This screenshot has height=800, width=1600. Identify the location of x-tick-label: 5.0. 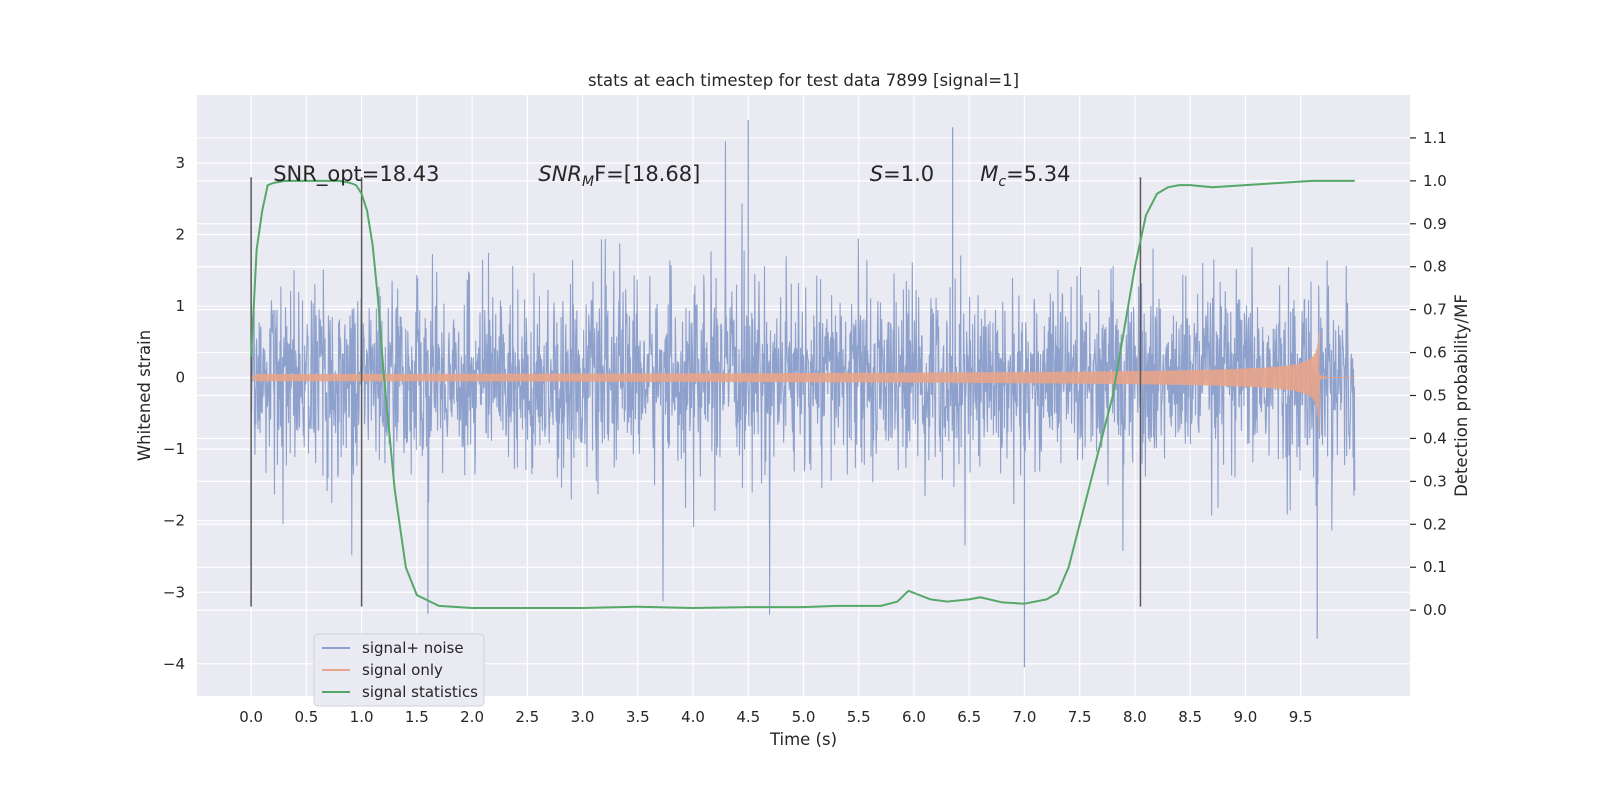
(804, 717).